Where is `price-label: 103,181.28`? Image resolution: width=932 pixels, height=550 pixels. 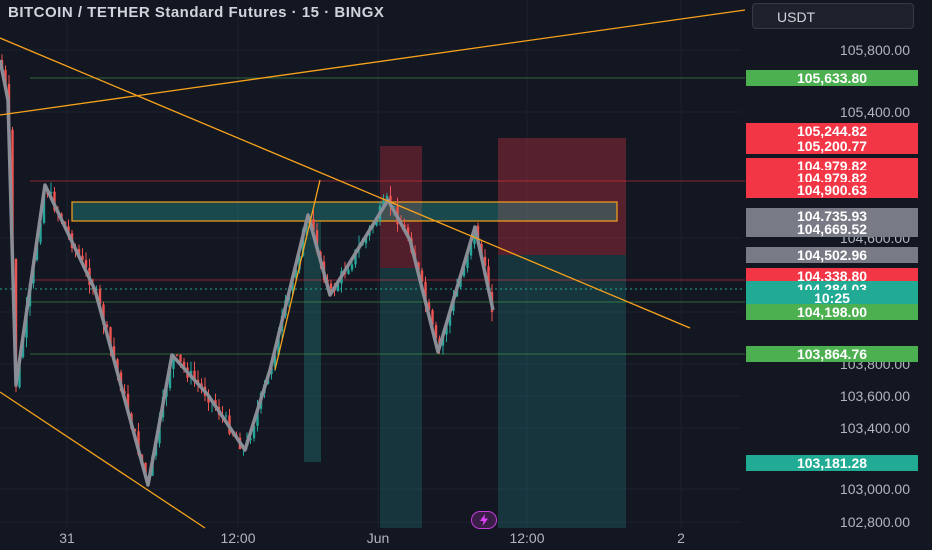 price-label: 103,181.28 is located at coordinates (832, 463).